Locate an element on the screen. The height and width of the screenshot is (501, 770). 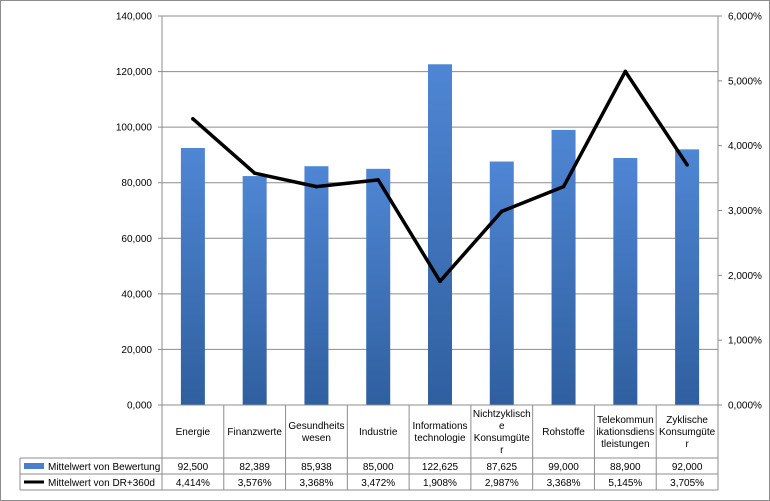
category-label: Finanzwerte is located at coordinates (254, 432).